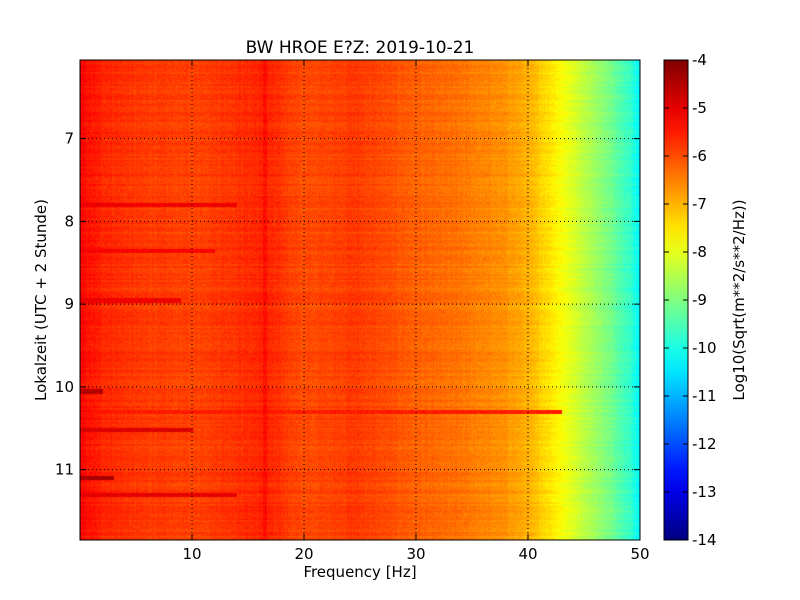 This screenshot has width=800, height=600. Describe the element at coordinates (303, 554) in the screenshot. I see `x-tick-label: 20` at that location.